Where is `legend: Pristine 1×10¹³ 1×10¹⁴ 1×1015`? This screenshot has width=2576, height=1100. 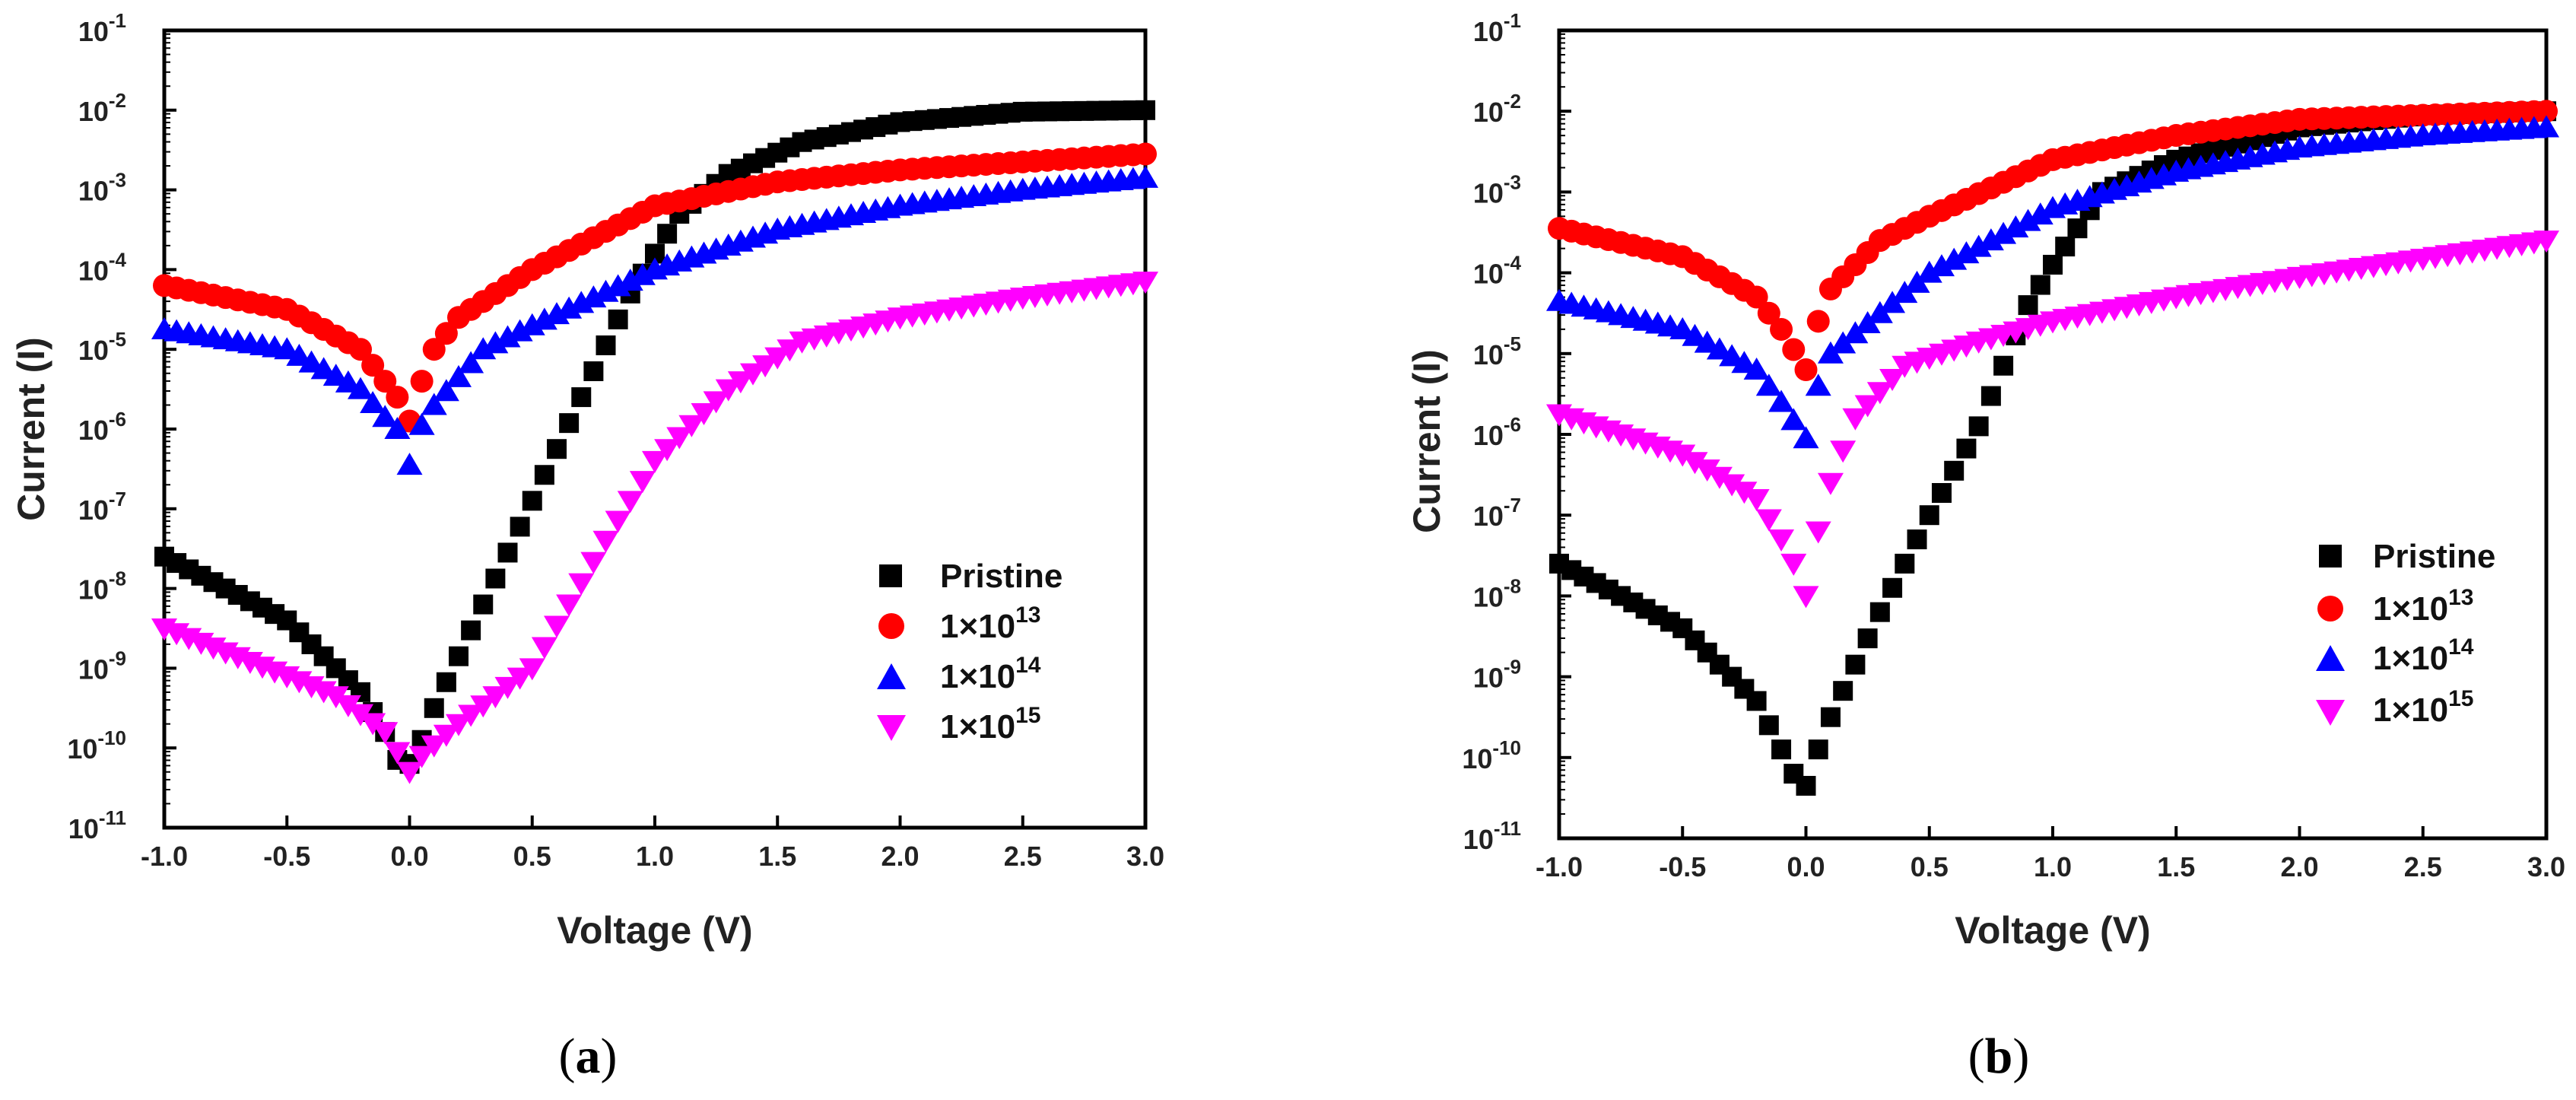
legend: Pristine 1×10¹³ 1×10¹⁴ 1×1015 is located at coordinates (969, 652).